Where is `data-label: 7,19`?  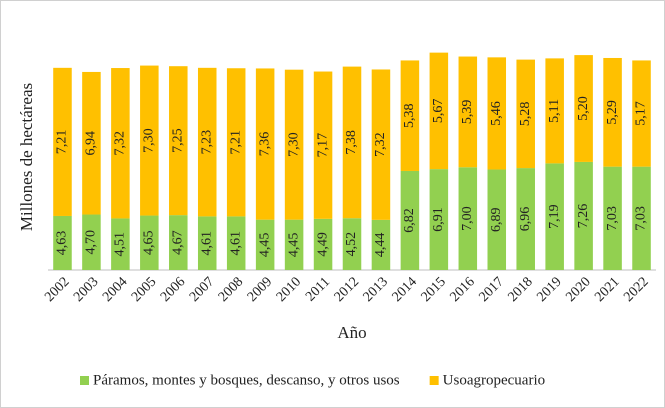 data-label: 7,19 is located at coordinates (554, 216).